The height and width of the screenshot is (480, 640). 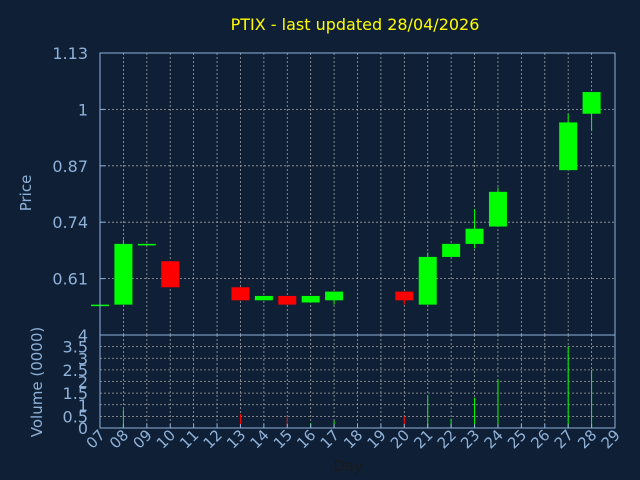 I want to click on x-tick-label: 13, so click(x=236, y=439).